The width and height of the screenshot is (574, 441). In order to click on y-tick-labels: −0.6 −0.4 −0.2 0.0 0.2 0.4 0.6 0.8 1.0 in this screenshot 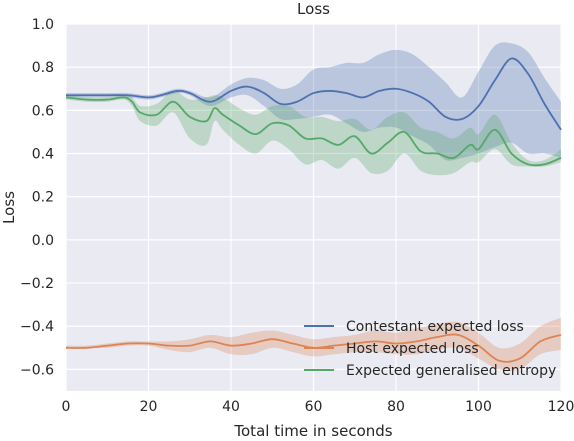, I will do `click(37, 197)`.